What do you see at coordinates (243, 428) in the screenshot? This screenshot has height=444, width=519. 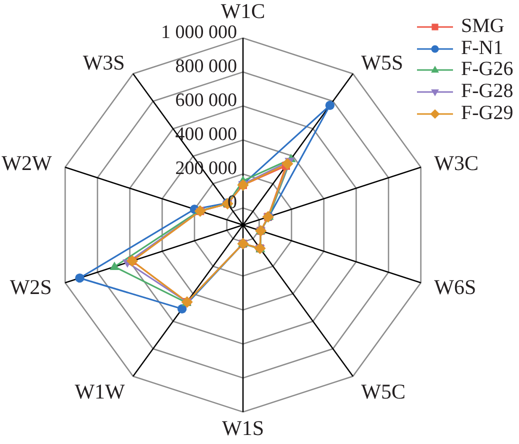 I see `spoke-label: W1S` at bounding box center [243, 428].